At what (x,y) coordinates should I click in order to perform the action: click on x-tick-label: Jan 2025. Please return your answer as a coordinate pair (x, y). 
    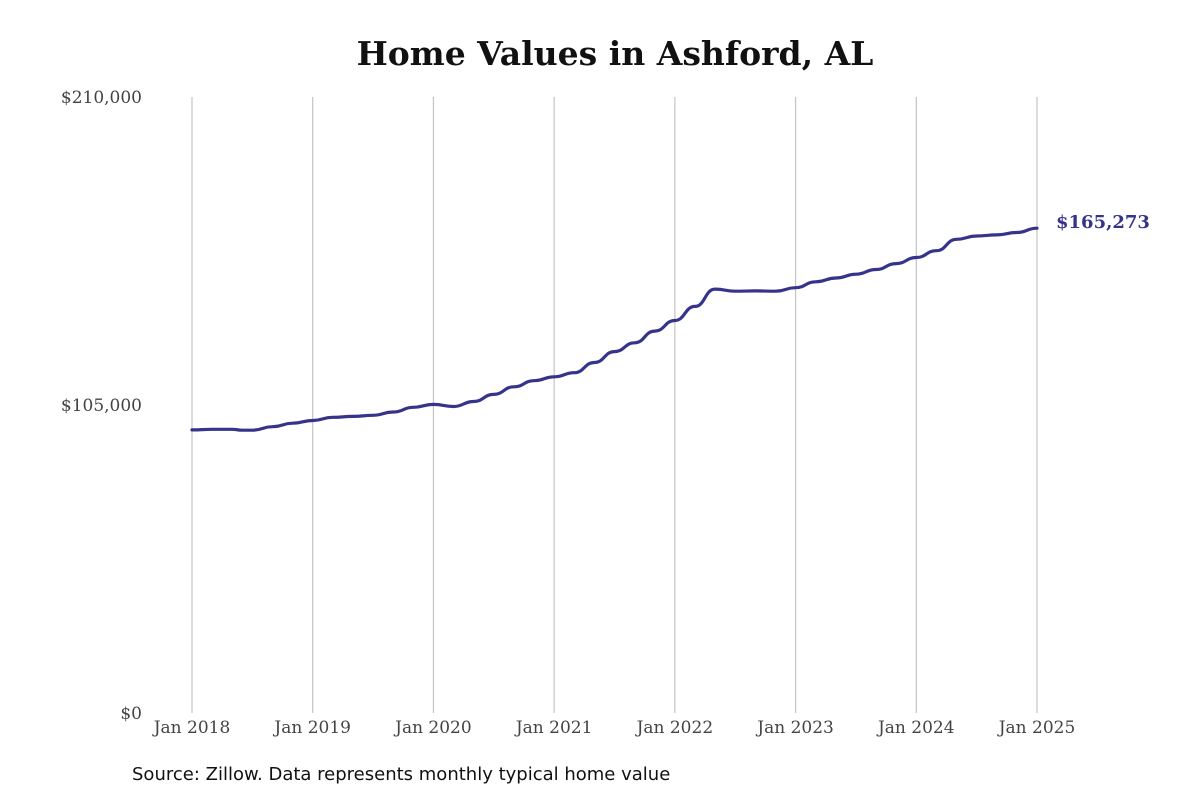
    Looking at the image, I should click on (1036, 728).